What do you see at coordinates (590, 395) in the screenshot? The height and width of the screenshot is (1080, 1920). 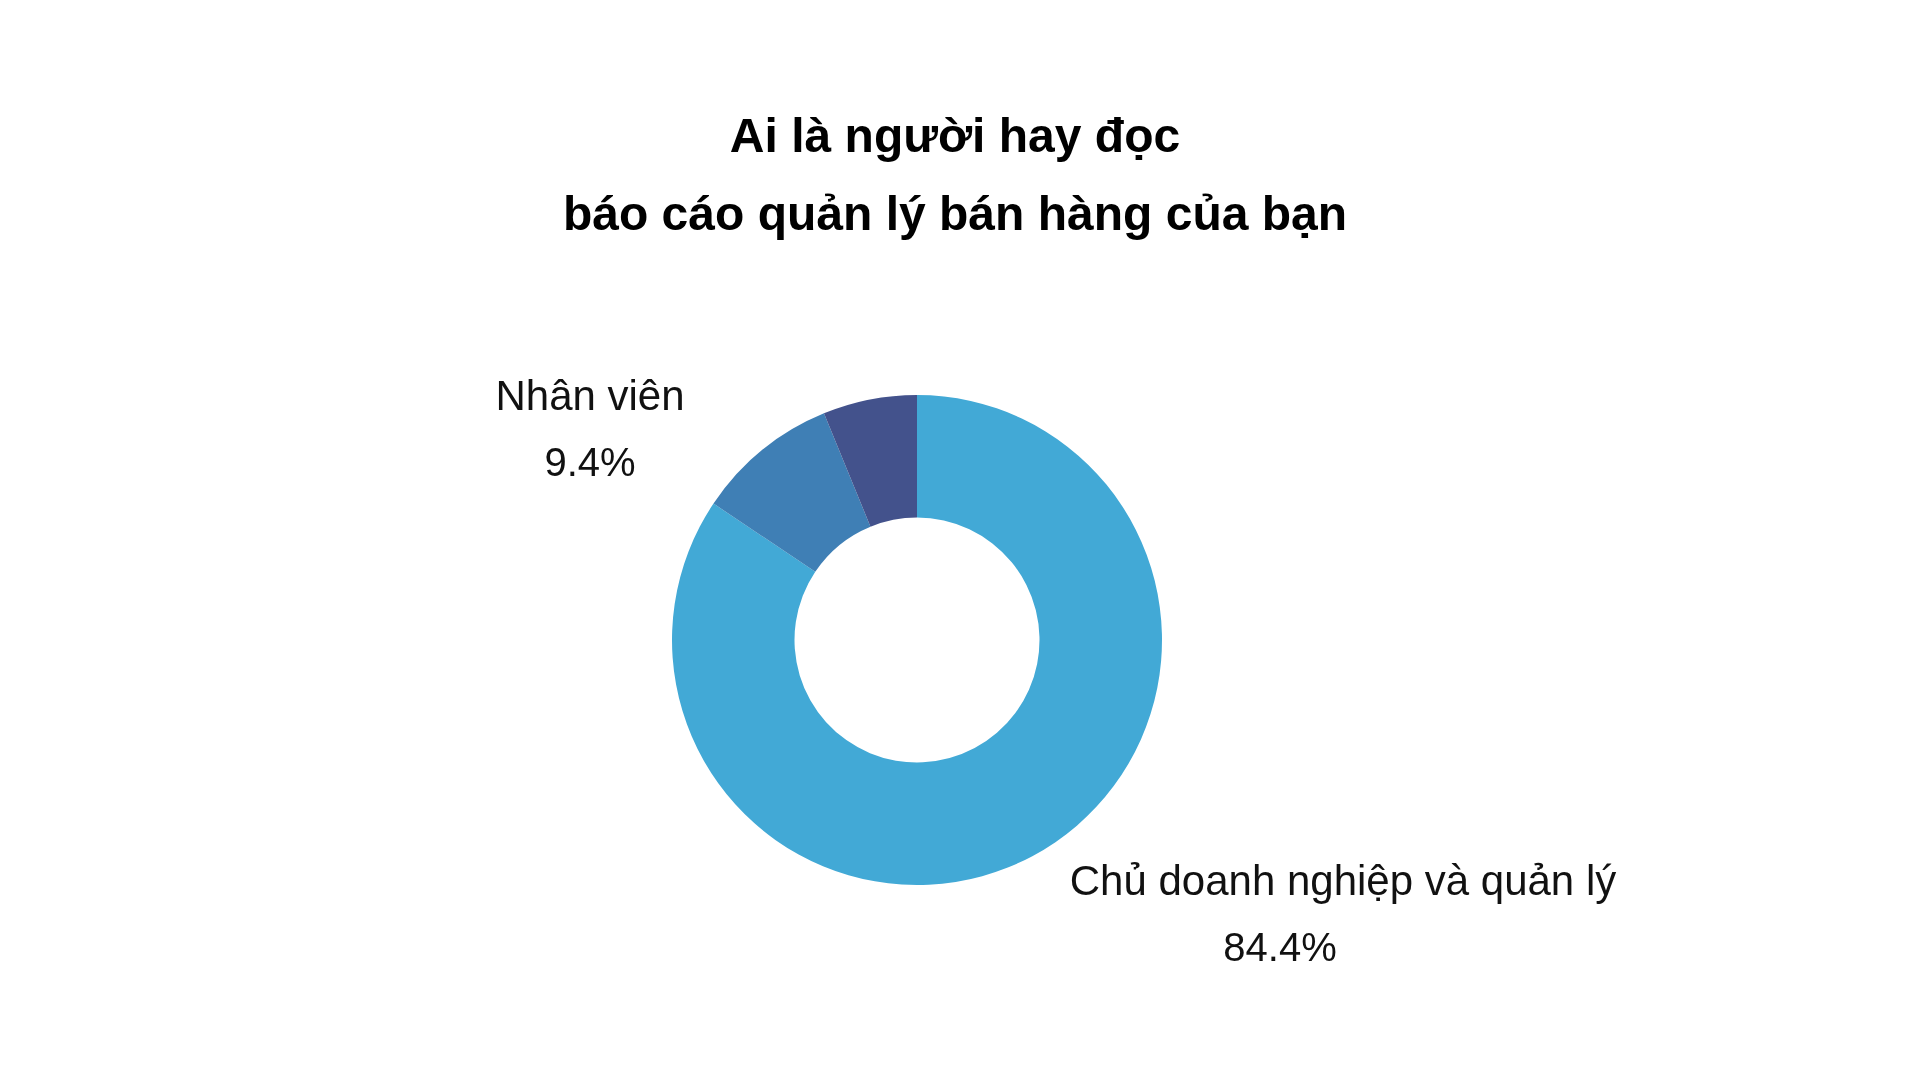 I see `slice-label: Nhân viên` at bounding box center [590, 395].